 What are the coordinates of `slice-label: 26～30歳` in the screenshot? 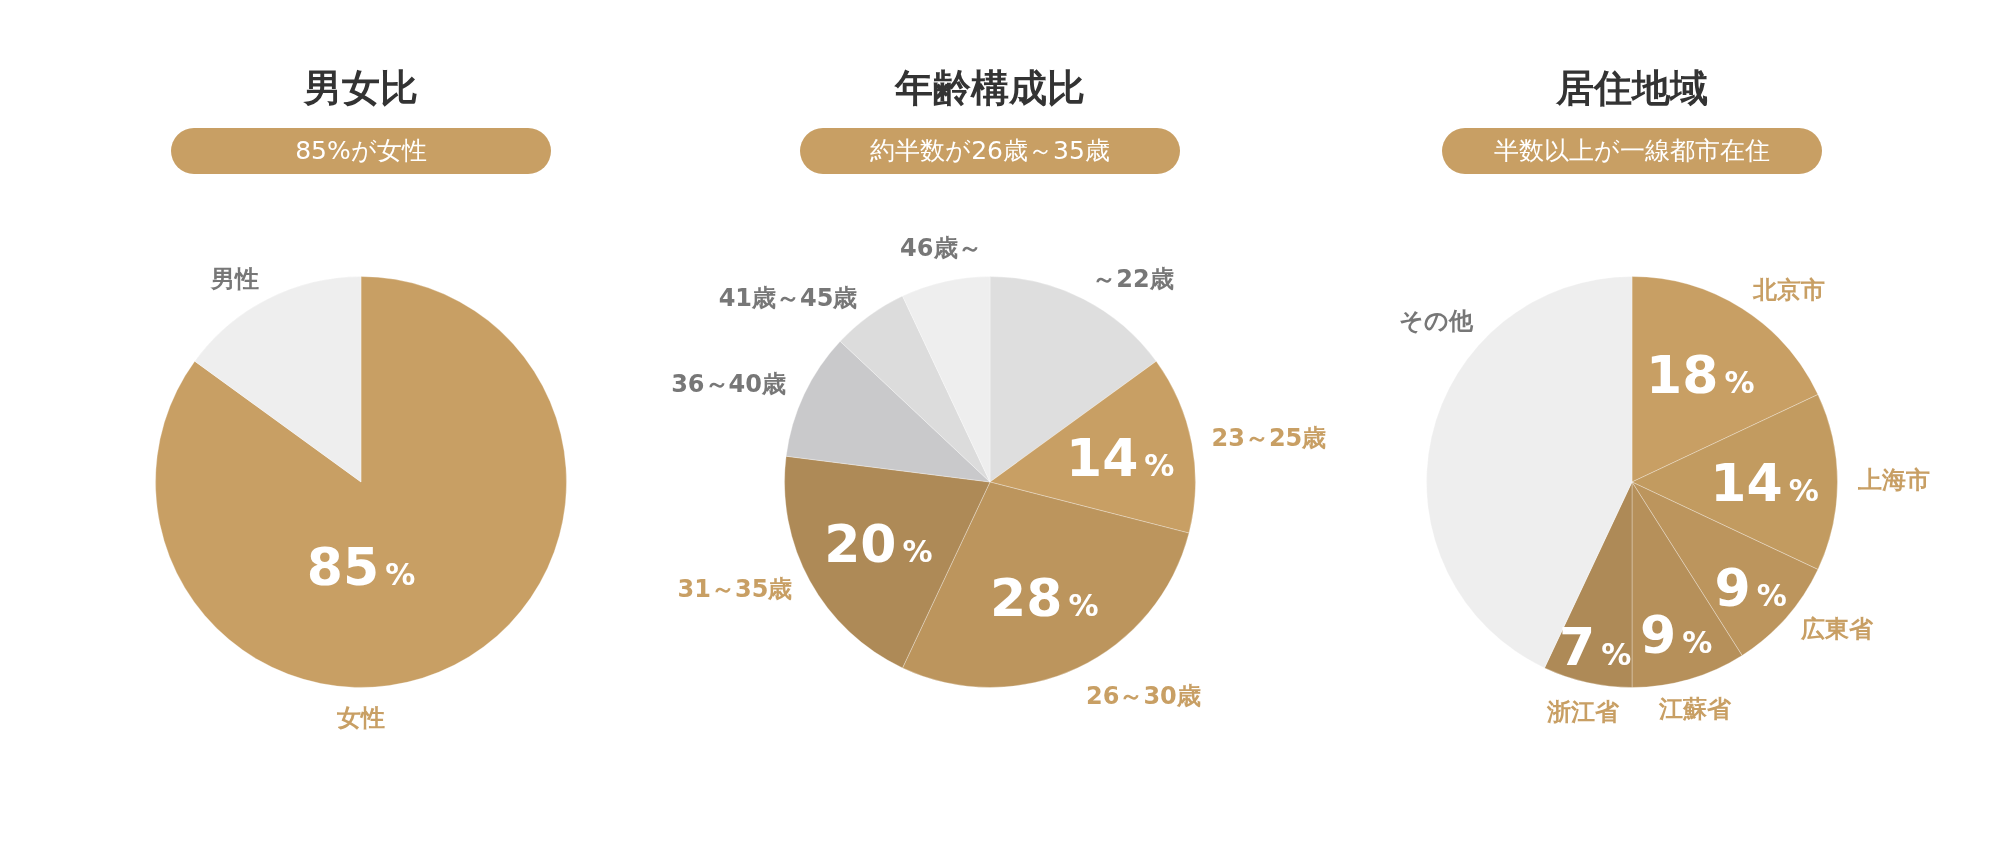 It's located at (1143, 696).